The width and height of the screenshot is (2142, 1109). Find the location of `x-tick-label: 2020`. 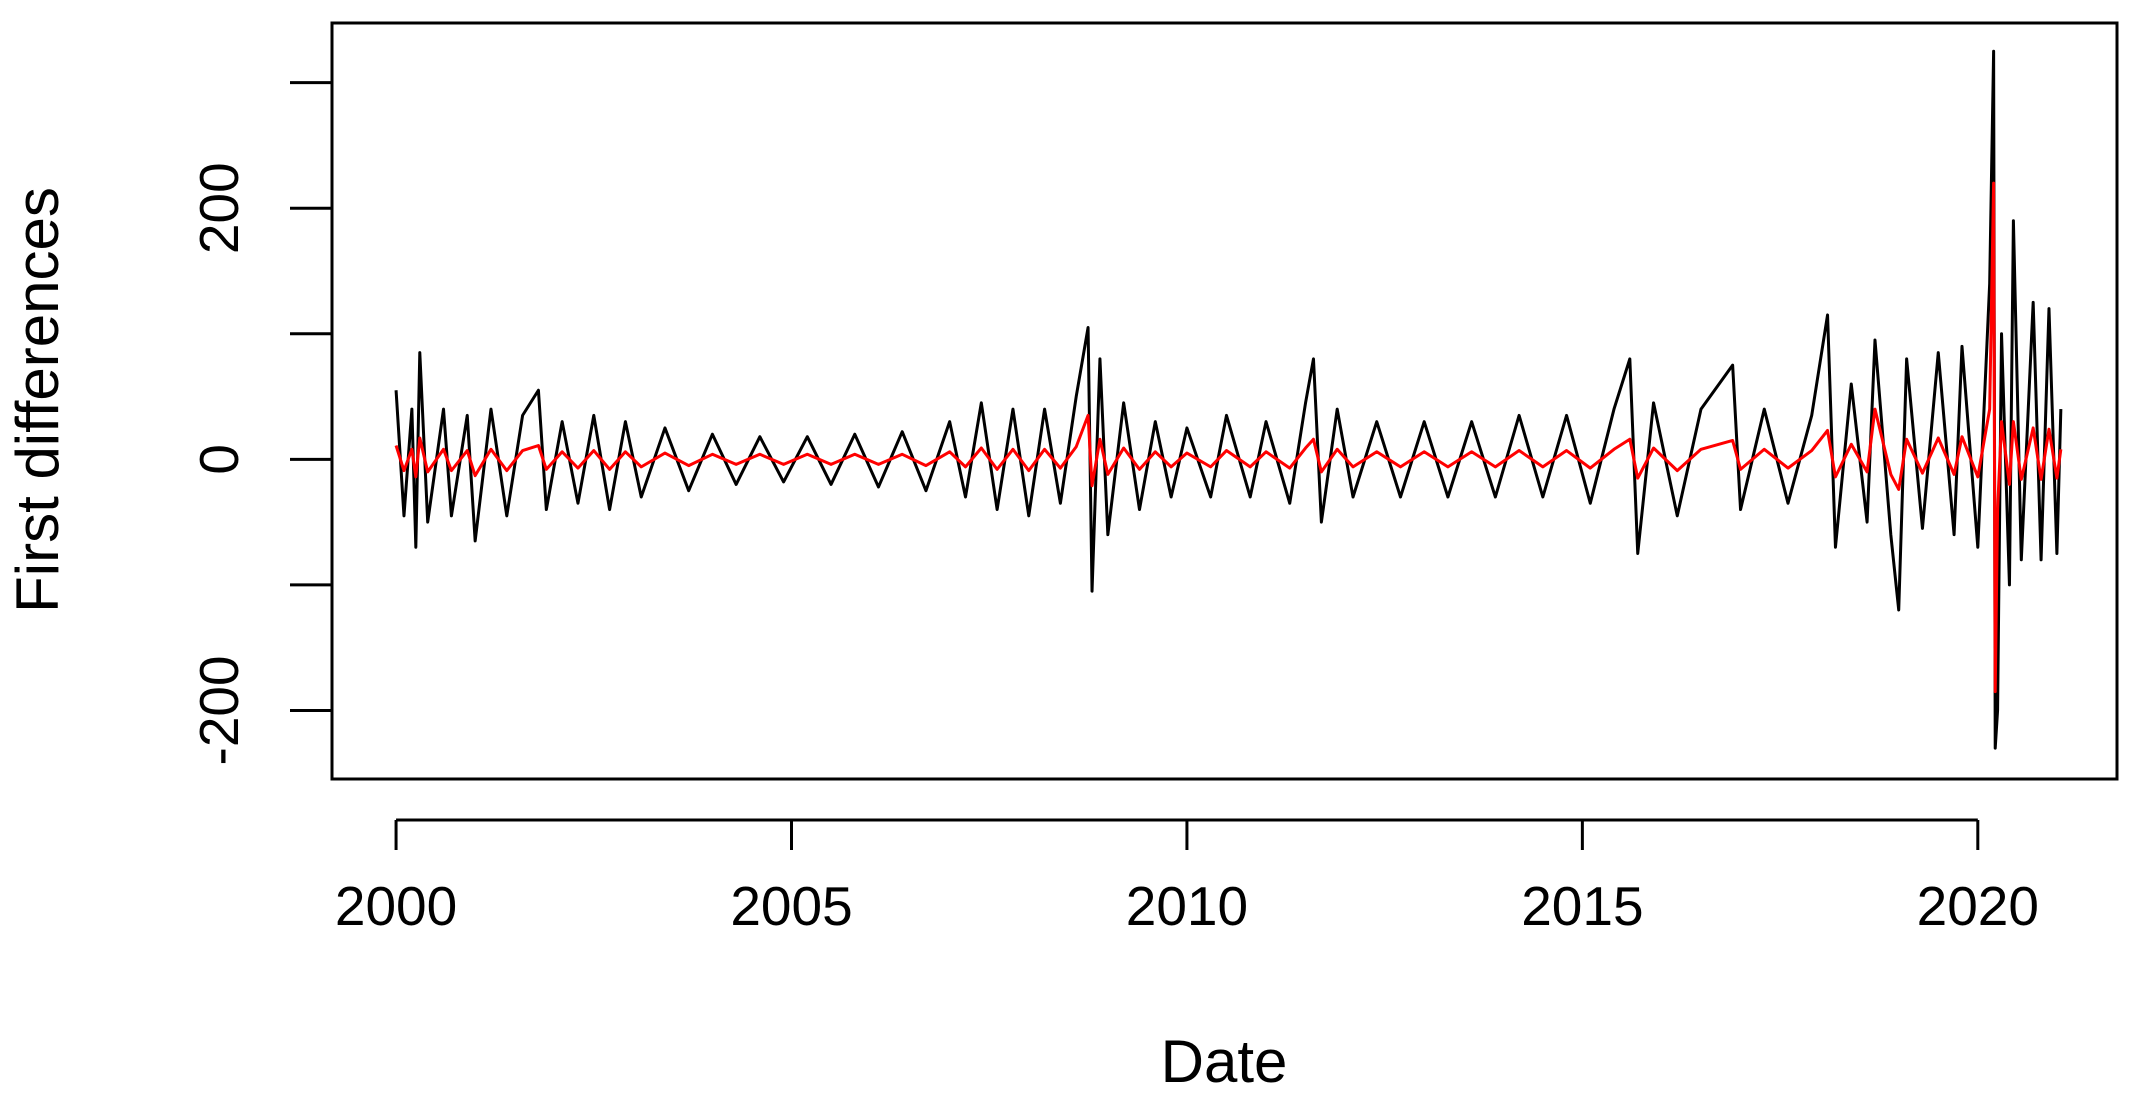

x-tick-label: 2020 is located at coordinates (1978, 906).